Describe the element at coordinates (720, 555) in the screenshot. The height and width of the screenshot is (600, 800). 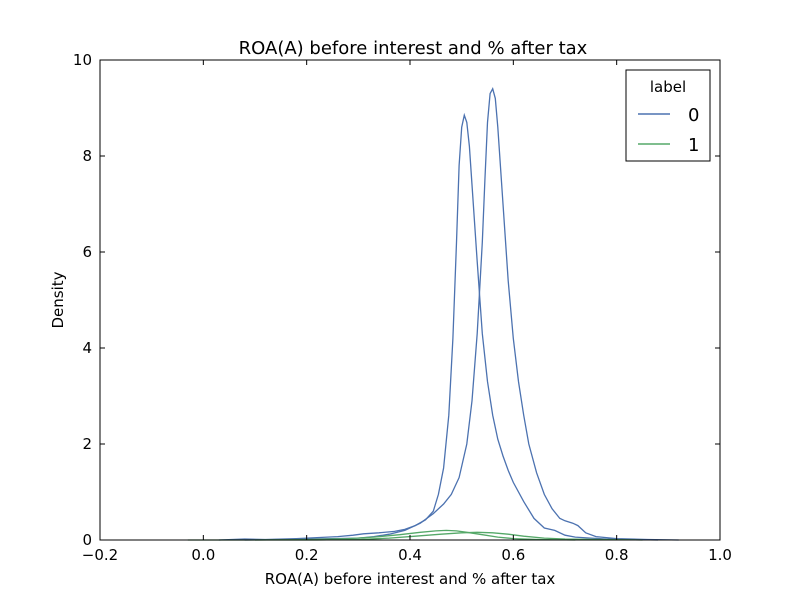
I see `x-tick-label: 1.0` at that location.